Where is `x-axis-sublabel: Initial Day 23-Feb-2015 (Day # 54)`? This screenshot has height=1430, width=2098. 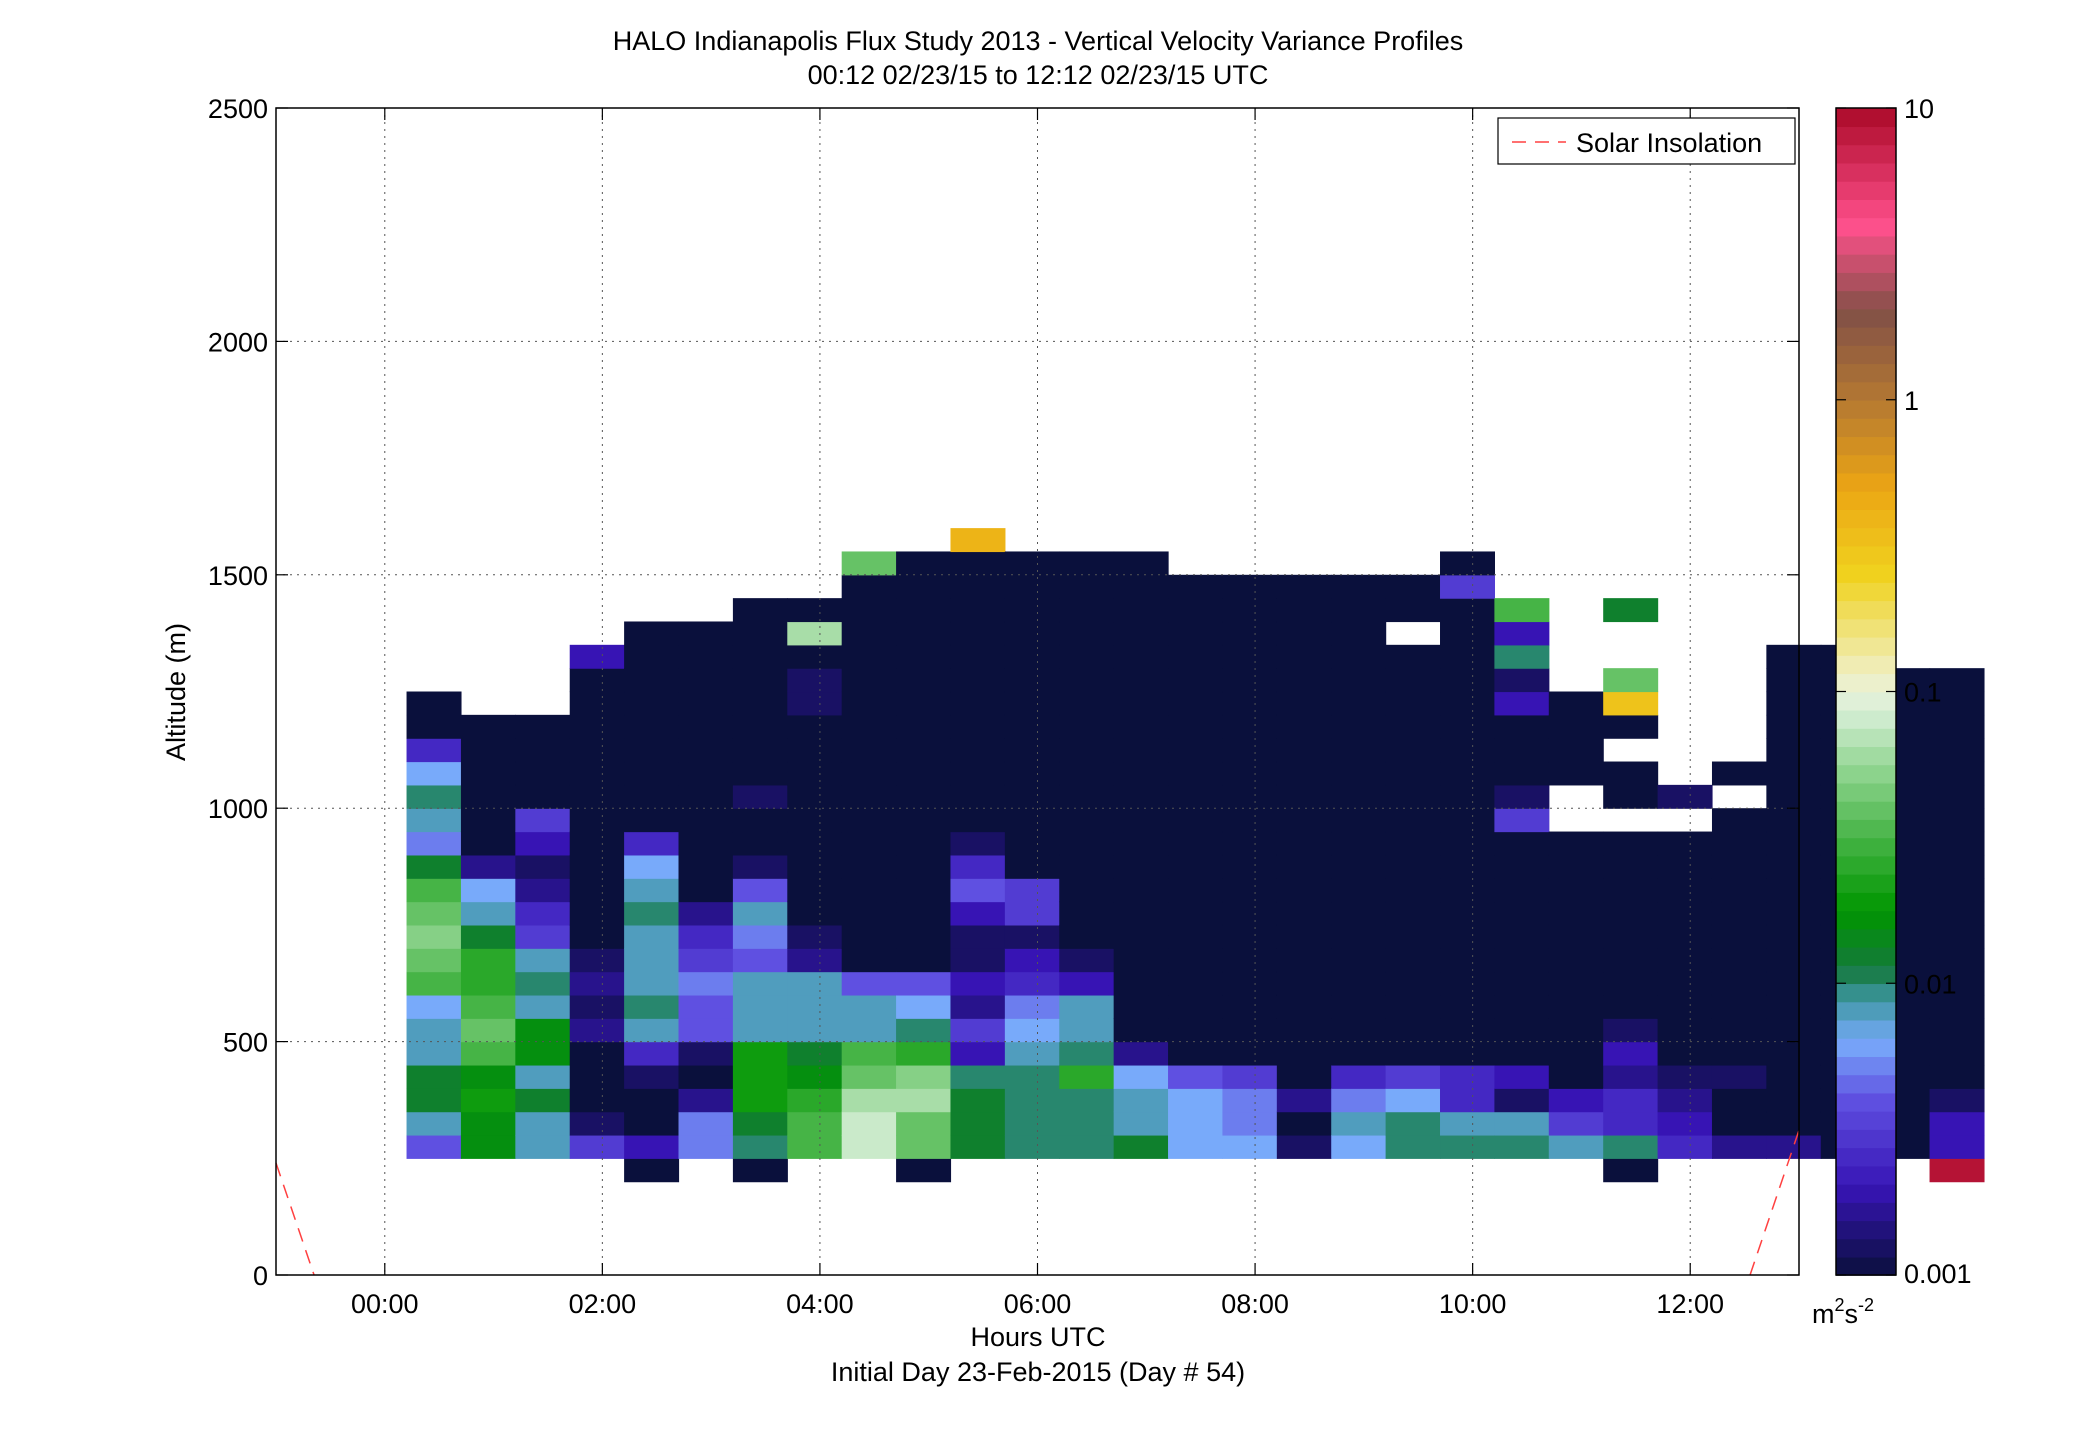
x-axis-sublabel: Initial Day 23-Feb-2015 (Day # 54) is located at coordinates (1038, 1372).